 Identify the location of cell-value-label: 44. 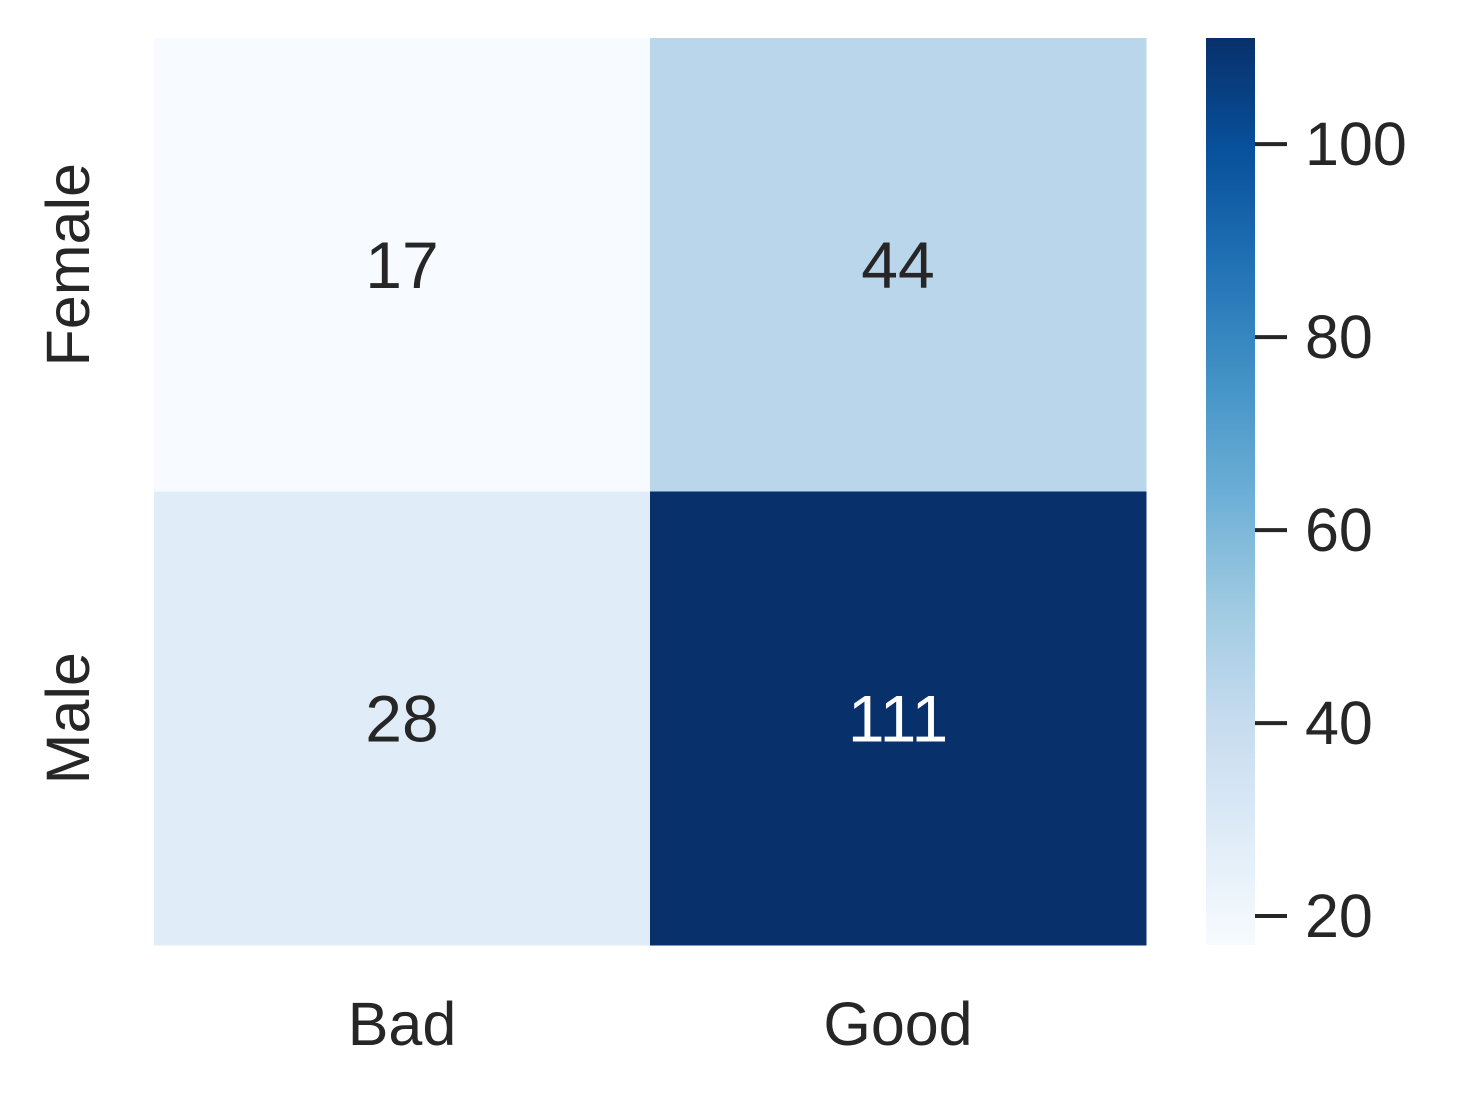
(897, 265).